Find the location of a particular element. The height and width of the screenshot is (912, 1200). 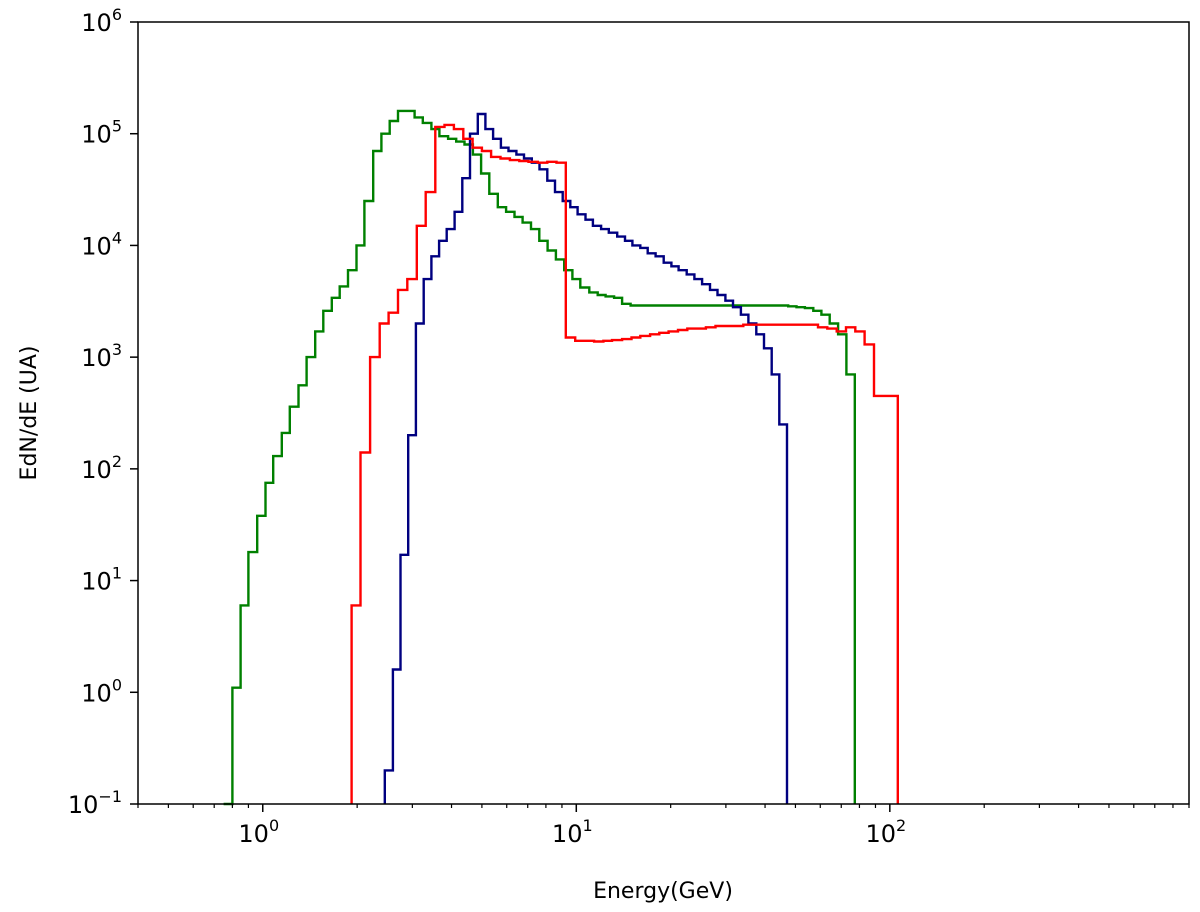

x-axis-label: Energy(GeV) is located at coordinates (663, 891).